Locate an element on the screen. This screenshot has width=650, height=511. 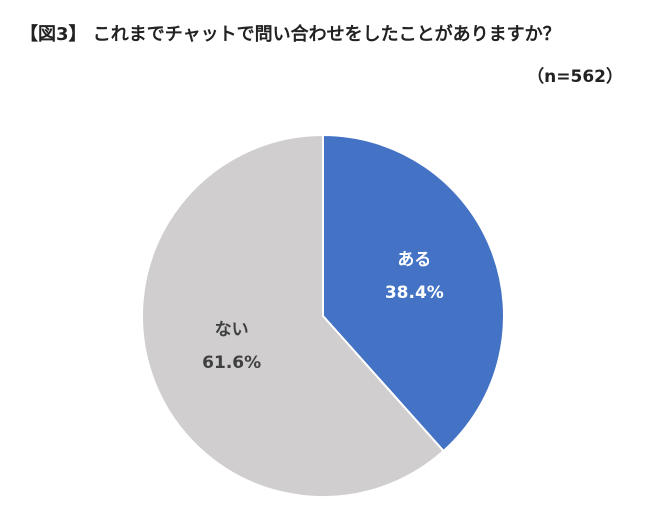
slice-value-label-0: 38.4% is located at coordinates (414, 293).